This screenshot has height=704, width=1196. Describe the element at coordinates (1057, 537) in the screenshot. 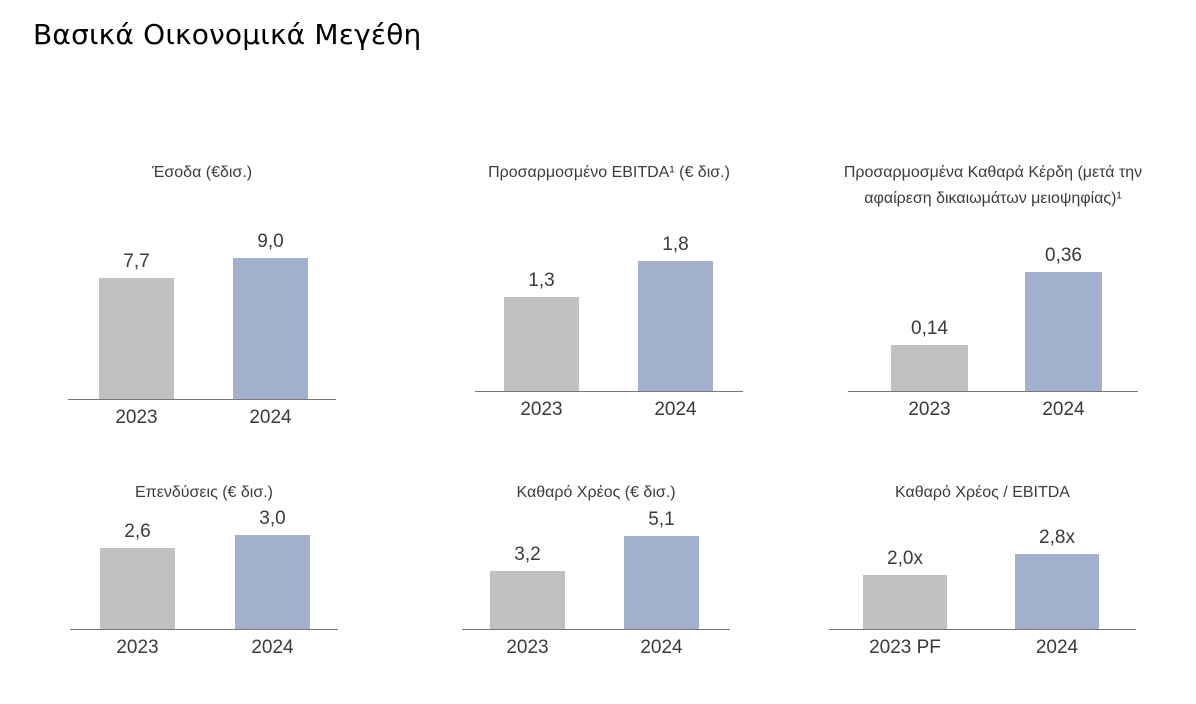

I see `data-label: 2,8x` at that location.